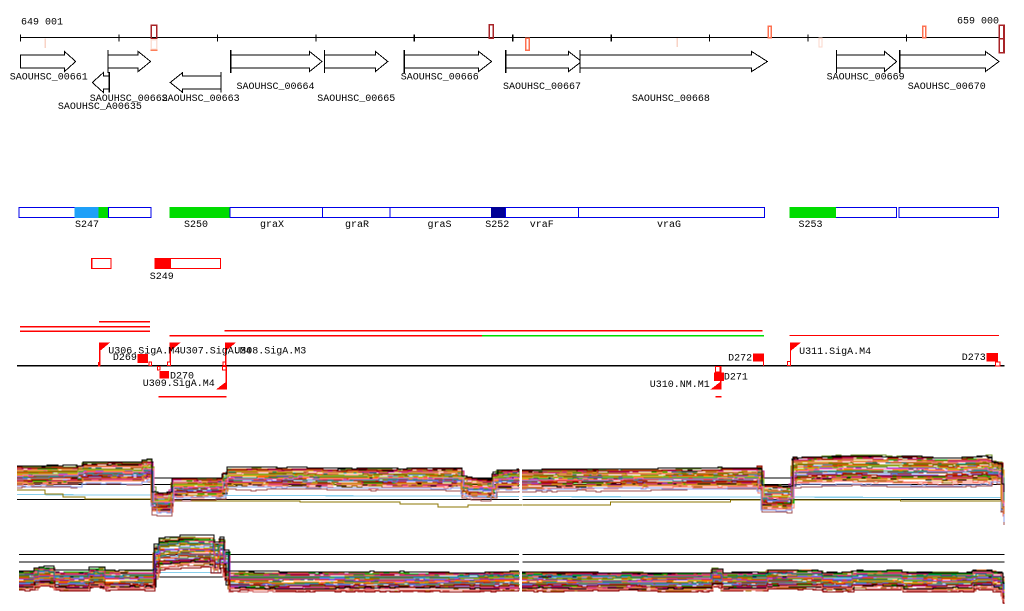 This screenshot has height=611, width=1024. What do you see at coordinates (542, 87) in the screenshot?
I see `svg-text: SAOUHSC_00667` at bounding box center [542, 87].